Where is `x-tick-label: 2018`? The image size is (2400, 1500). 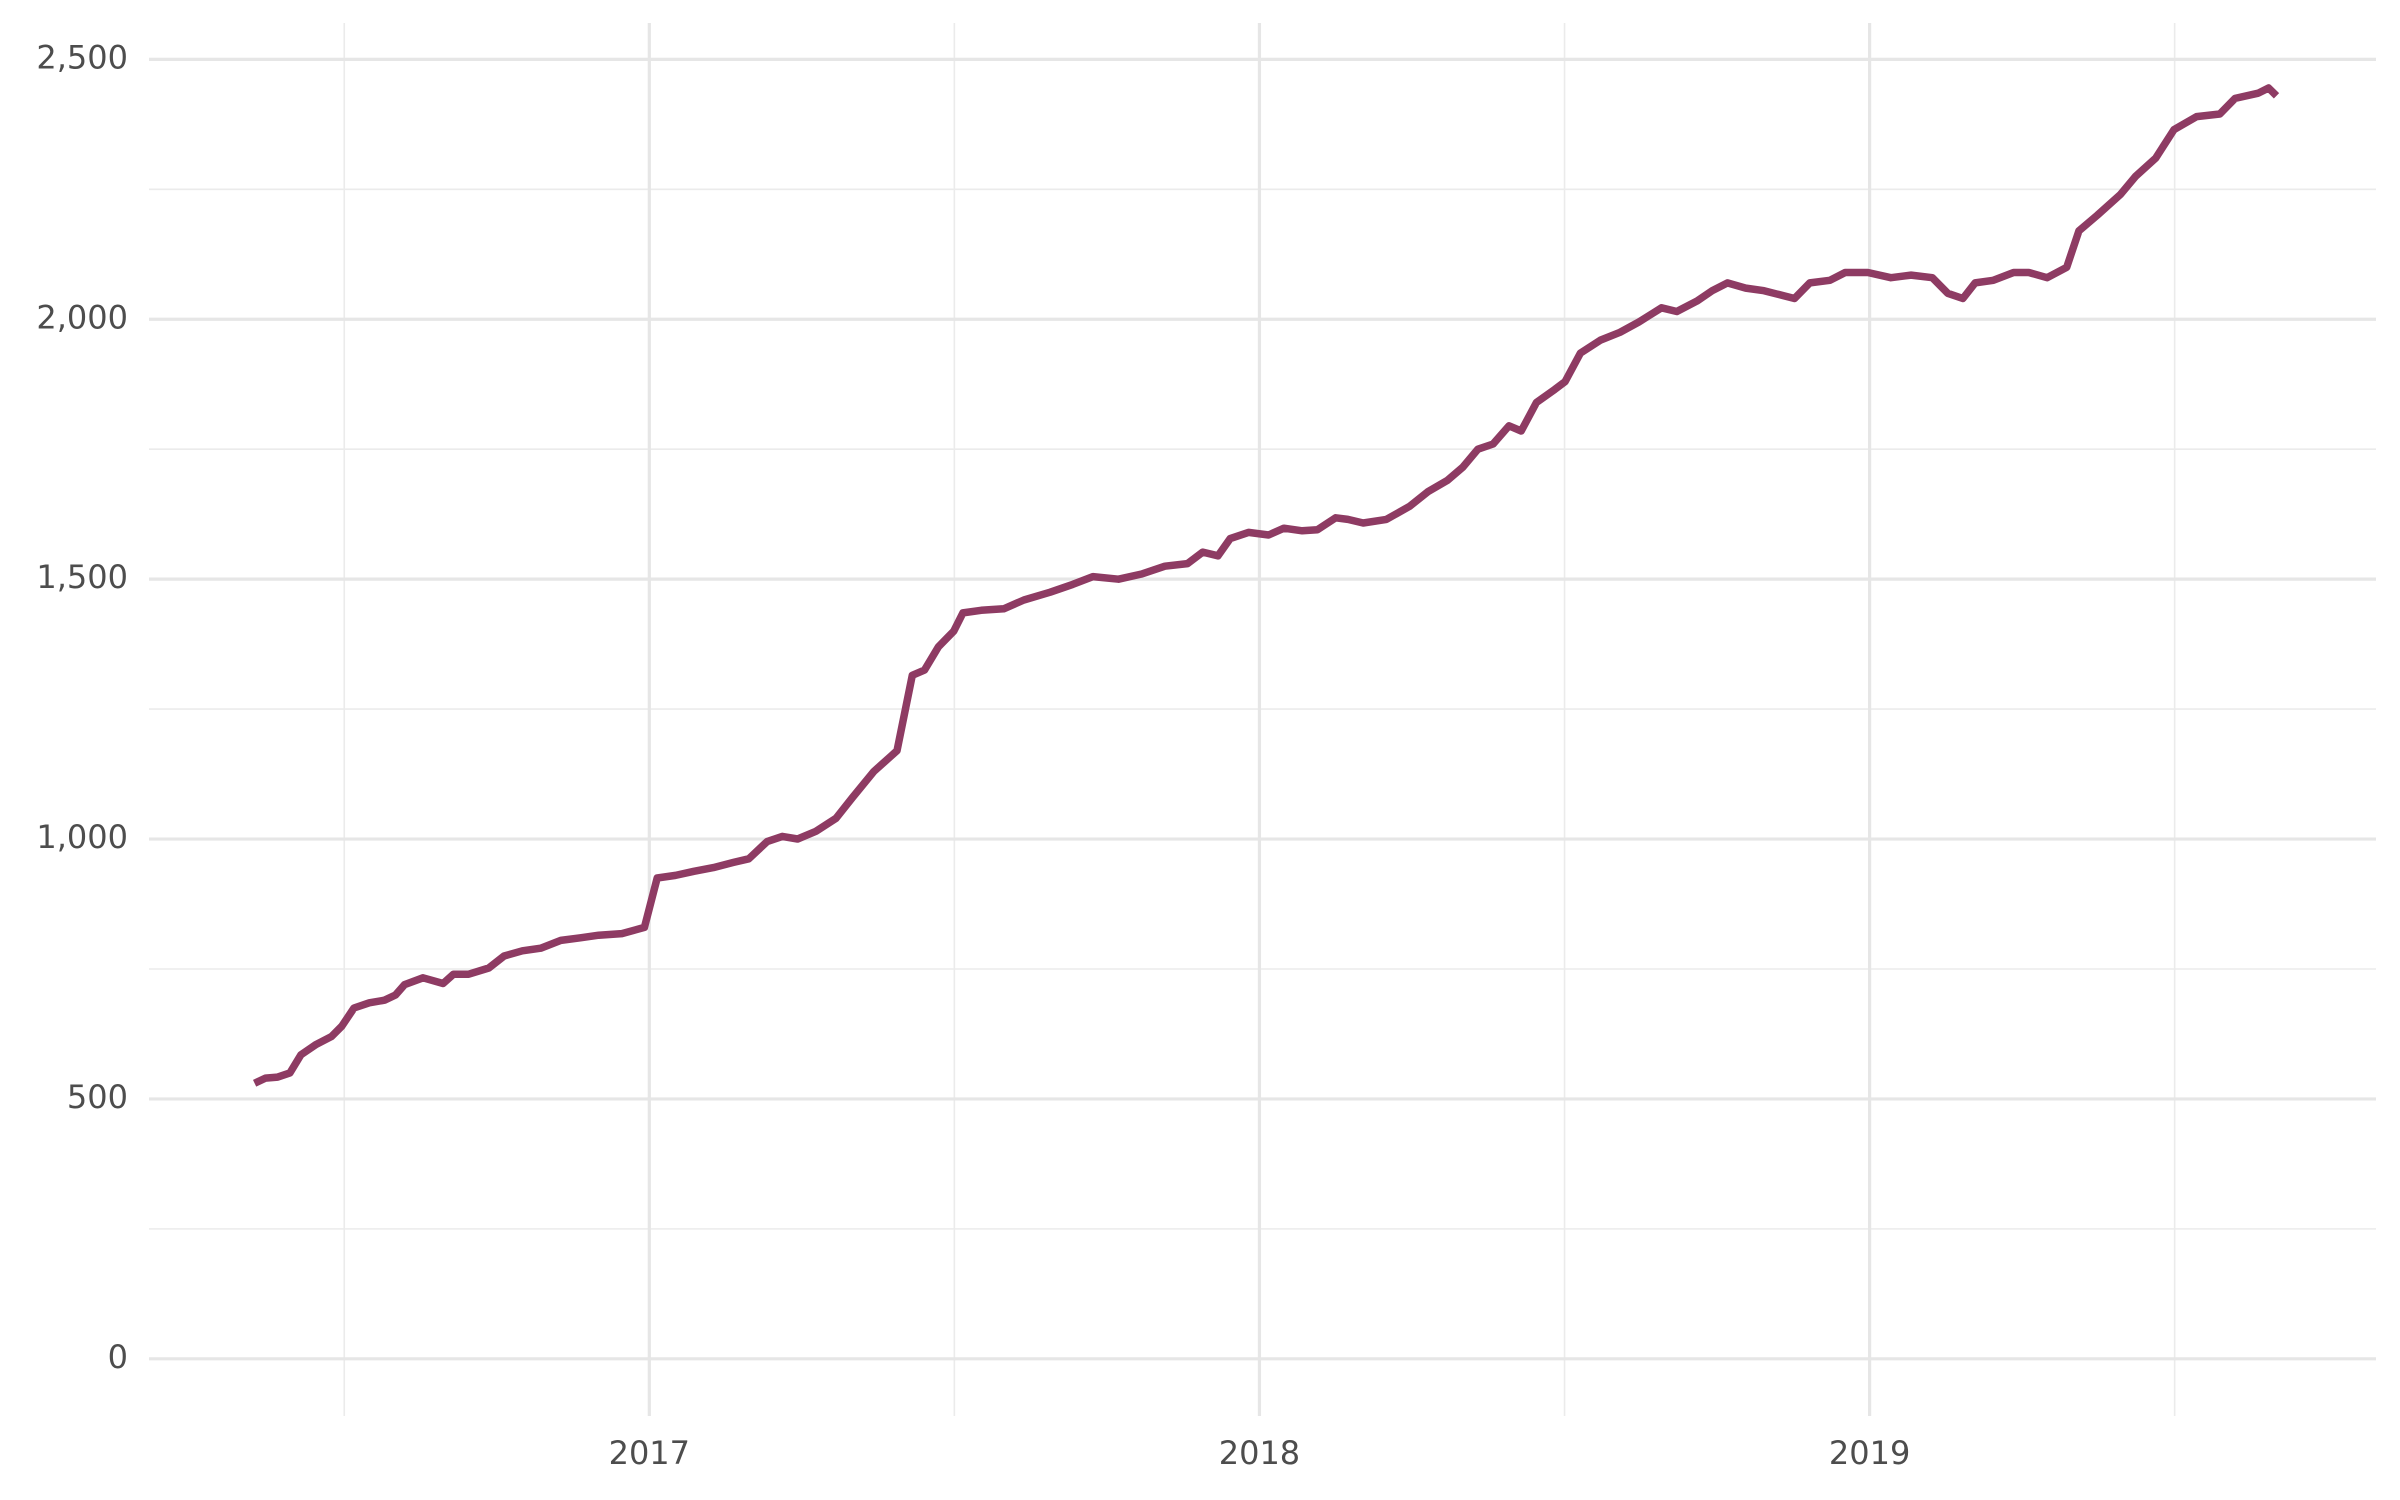
x-tick-label: 2018 is located at coordinates (1259, 1453).